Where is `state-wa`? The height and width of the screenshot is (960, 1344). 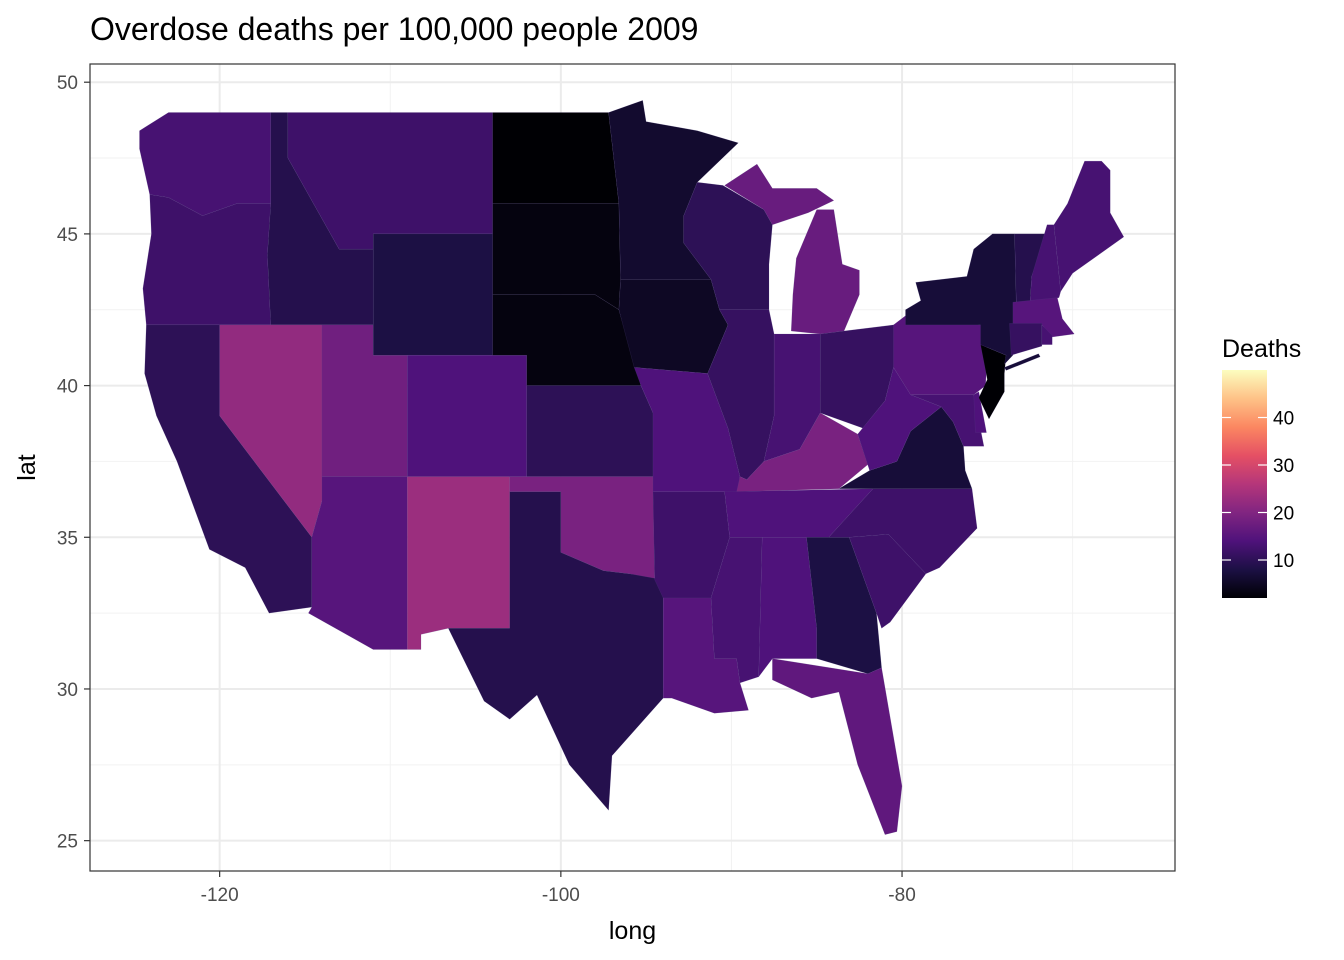 state-wa is located at coordinates (205, 164).